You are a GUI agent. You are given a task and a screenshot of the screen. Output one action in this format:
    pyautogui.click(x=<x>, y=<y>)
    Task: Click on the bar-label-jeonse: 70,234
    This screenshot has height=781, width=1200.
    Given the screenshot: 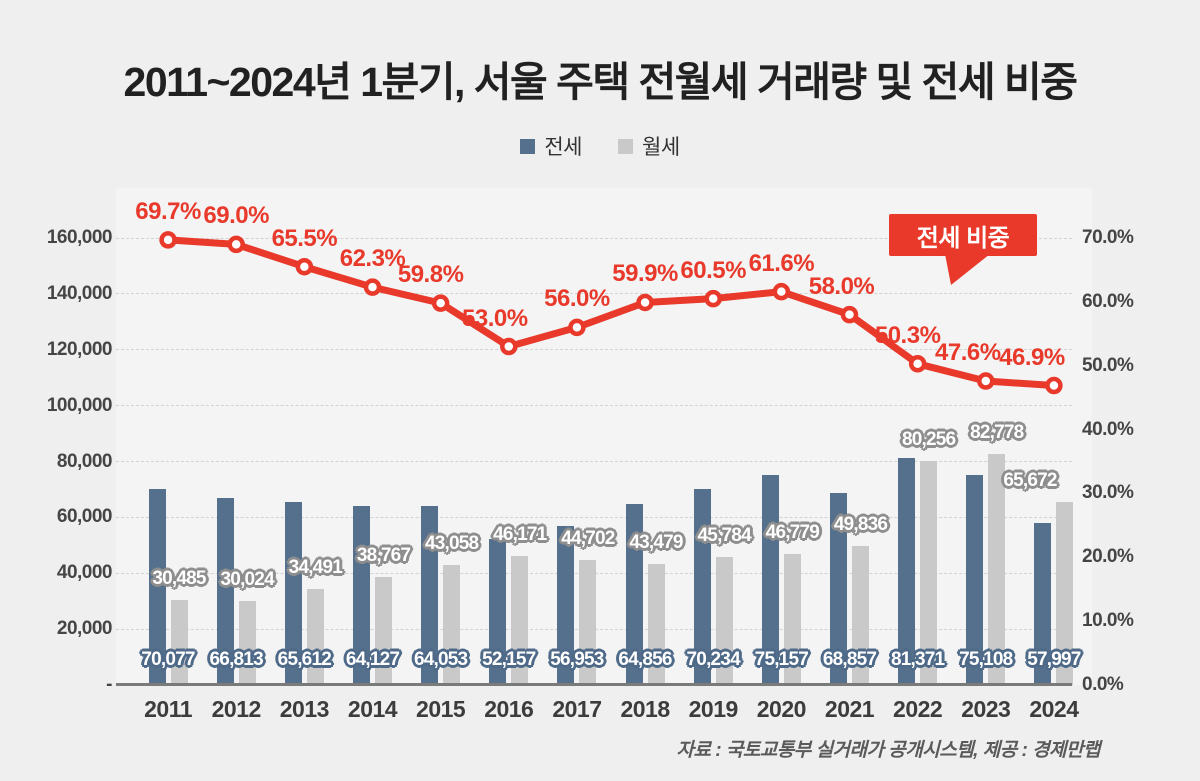 What is the action you would take?
    pyautogui.click(x=713, y=659)
    